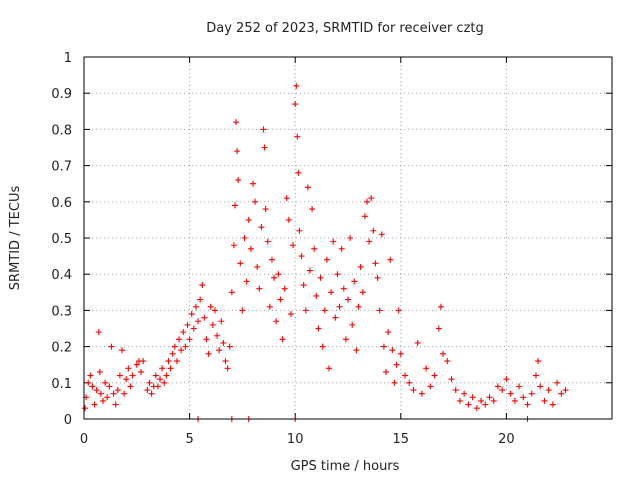 Image resolution: width=640 pixels, height=484 pixels. What do you see at coordinates (61, 275) in the screenshot?
I see `y-tick-label: 0.4` at bounding box center [61, 275].